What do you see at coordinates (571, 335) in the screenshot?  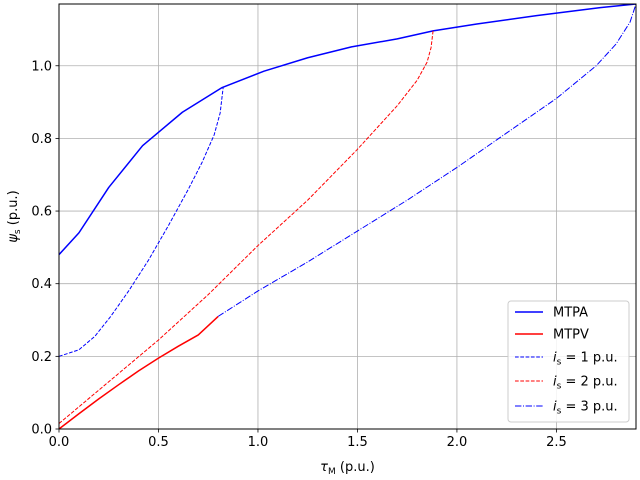 I see `legend-label-mtpv: MTPV` at bounding box center [571, 335].